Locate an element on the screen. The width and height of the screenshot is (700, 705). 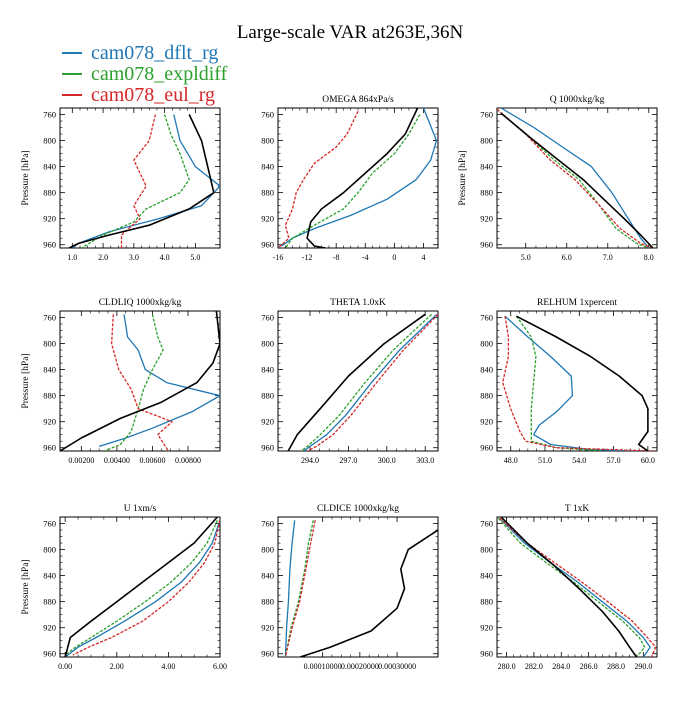
x-tick-label: 54.0 is located at coordinates (579, 460).